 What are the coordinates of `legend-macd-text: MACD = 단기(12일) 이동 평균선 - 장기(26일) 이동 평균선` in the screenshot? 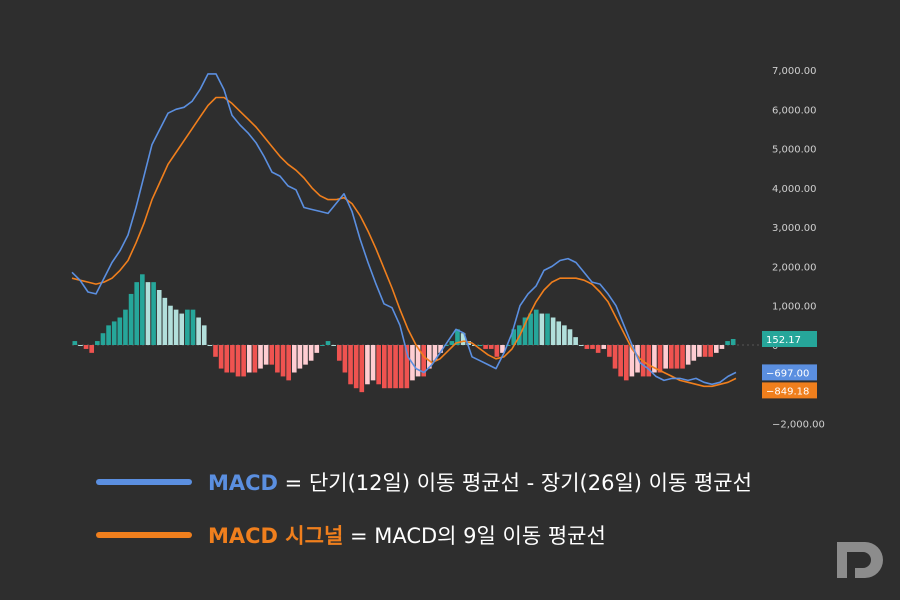 It's located at (480, 482).